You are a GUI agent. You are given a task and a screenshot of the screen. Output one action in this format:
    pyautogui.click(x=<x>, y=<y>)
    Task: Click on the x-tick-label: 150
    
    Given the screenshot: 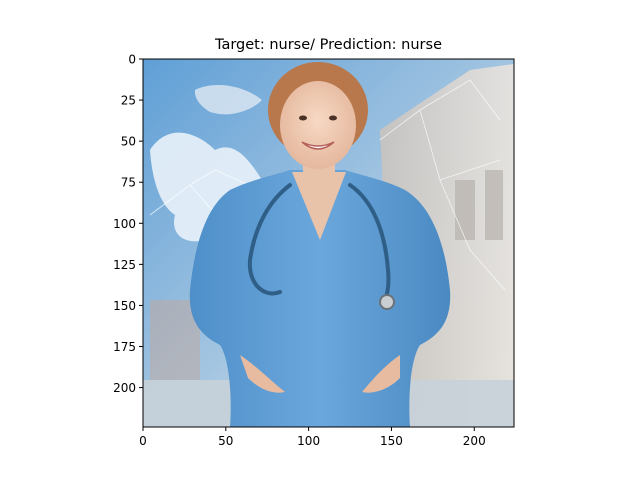 What is the action you would take?
    pyautogui.click(x=391, y=441)
    